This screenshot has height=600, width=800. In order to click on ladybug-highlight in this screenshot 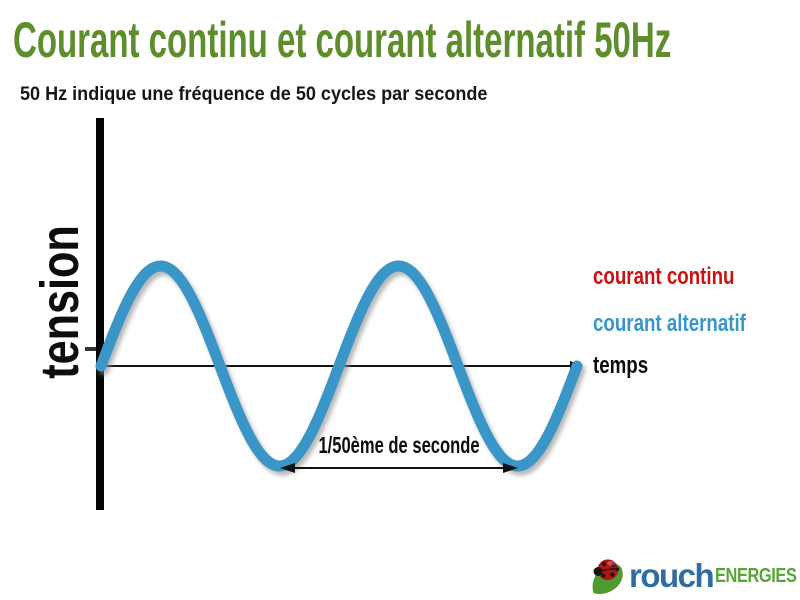, I will do `click(611, 563)`.